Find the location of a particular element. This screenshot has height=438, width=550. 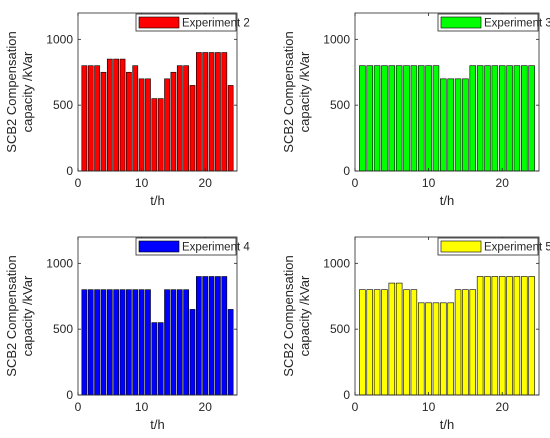

legend-label: Experiment 4 is located at coordinates (216, 248).